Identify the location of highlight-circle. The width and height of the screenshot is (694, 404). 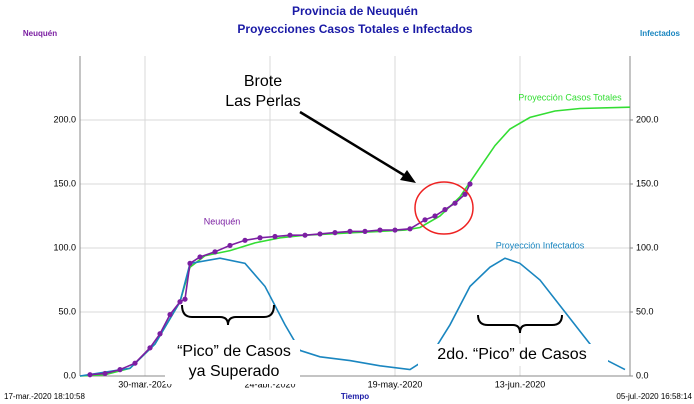
(444, 208).